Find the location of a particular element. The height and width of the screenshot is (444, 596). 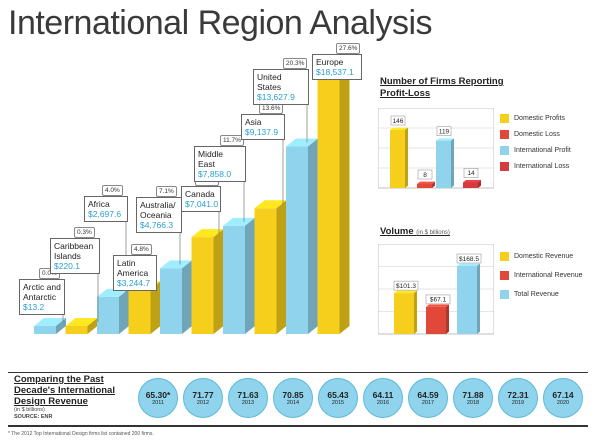

region-callout: Middle East $7,858.0 is located at coordinates (220, 164).